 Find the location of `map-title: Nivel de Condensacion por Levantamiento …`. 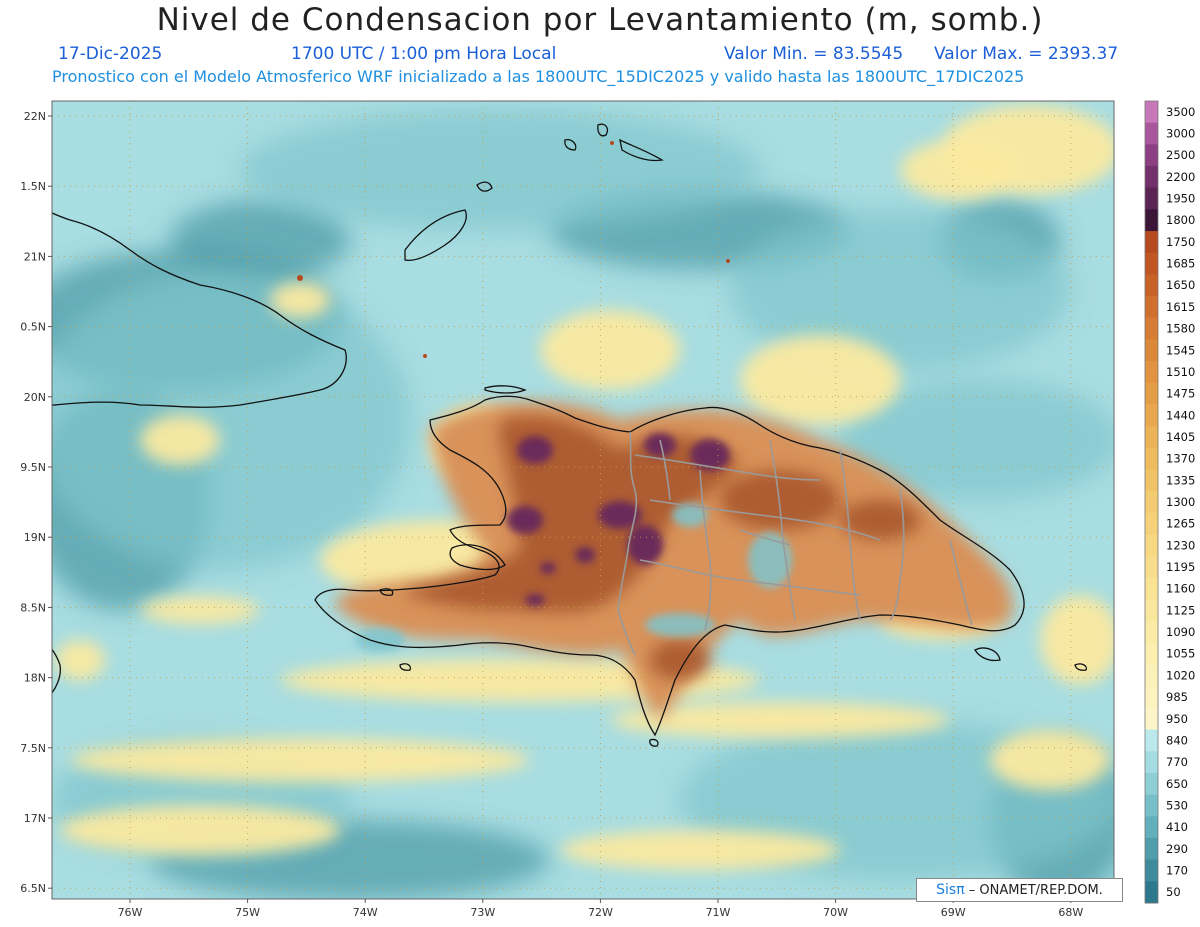

map-title: Nivel de Condensacion por Levantamiento … is located at coordinates (600, 20).